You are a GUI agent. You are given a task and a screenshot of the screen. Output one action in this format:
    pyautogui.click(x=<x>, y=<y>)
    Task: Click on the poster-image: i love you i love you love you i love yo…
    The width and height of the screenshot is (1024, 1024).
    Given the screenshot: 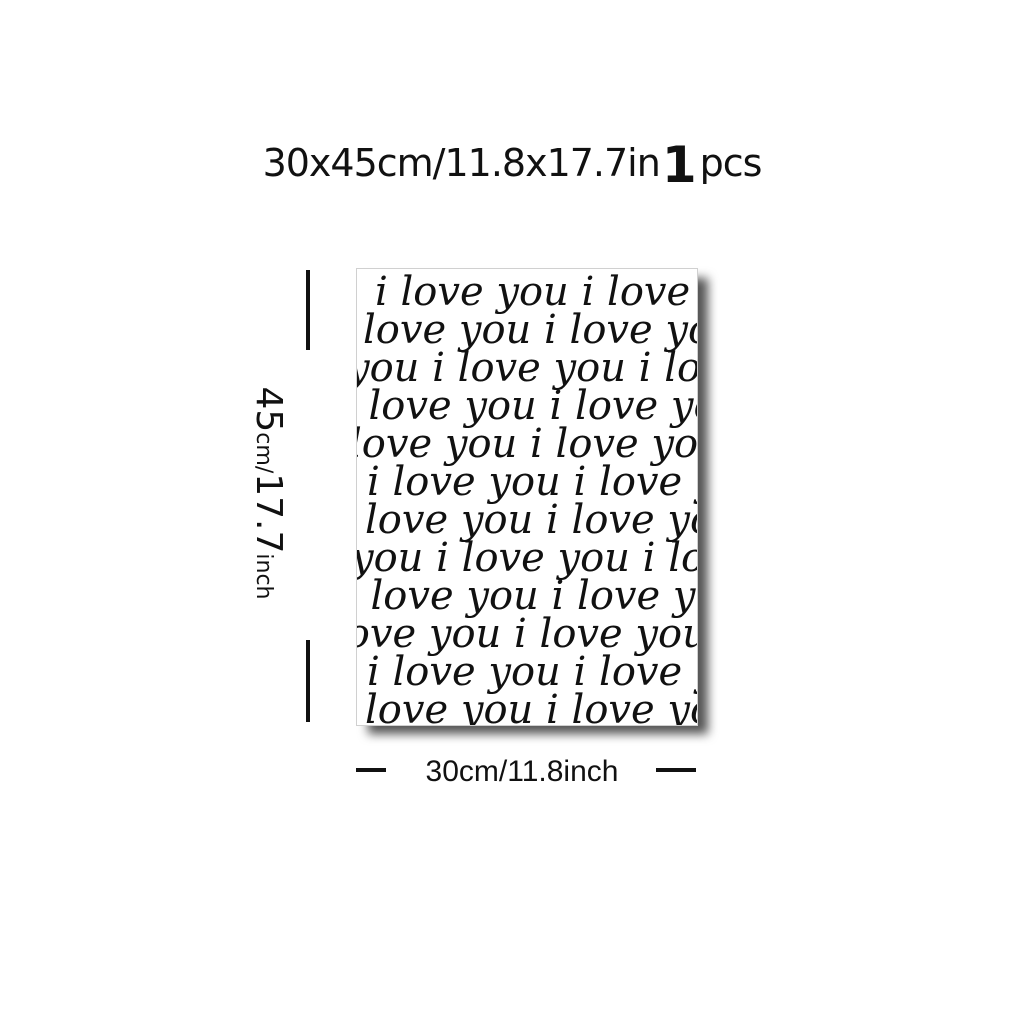 What is the action you would take?
    pyautogui.click(x=527, y=497)
    